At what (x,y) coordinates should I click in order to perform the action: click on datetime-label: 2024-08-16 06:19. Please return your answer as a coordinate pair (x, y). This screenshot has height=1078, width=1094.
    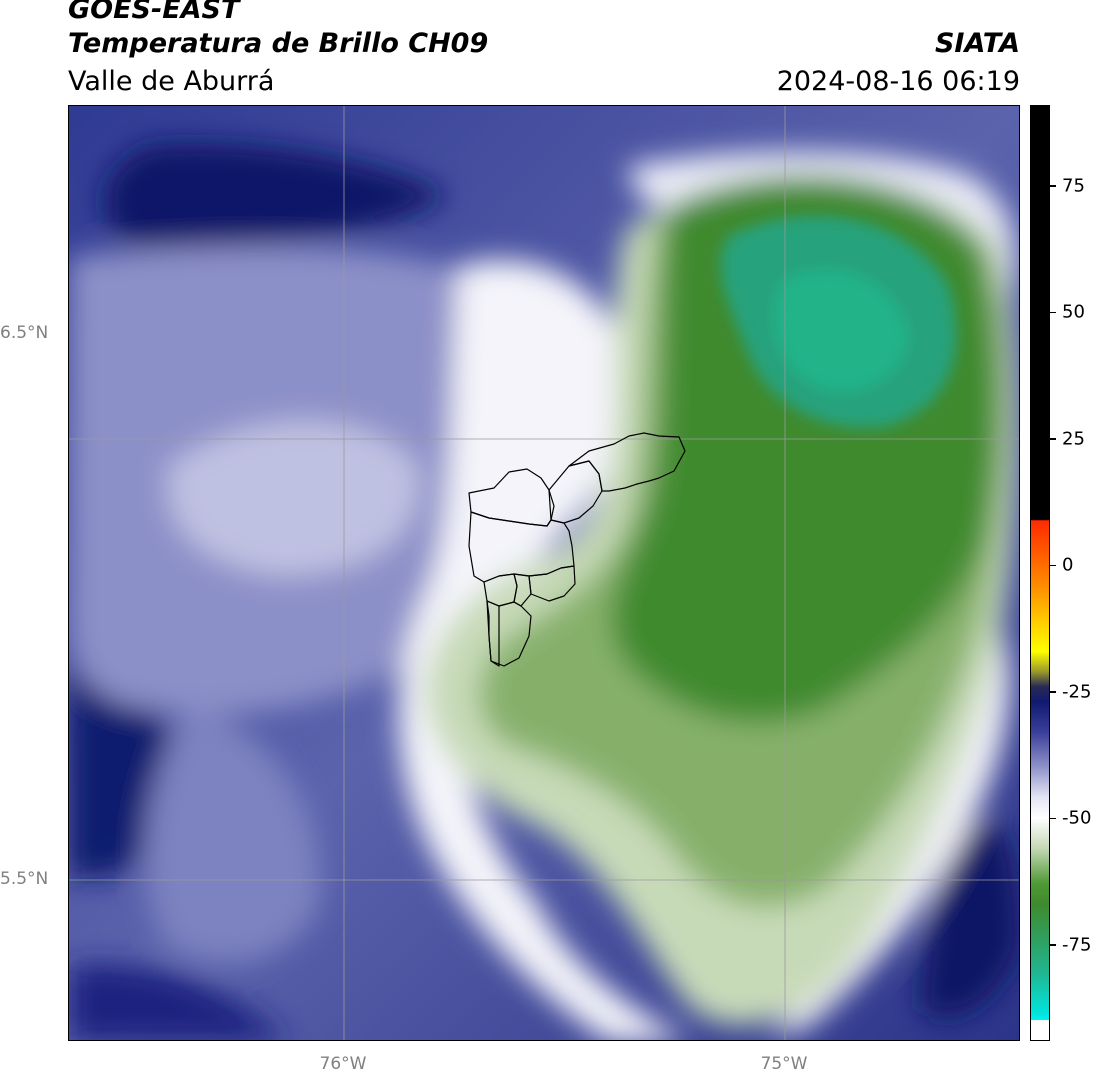
    Looking at the image, I should click on (898, 81).